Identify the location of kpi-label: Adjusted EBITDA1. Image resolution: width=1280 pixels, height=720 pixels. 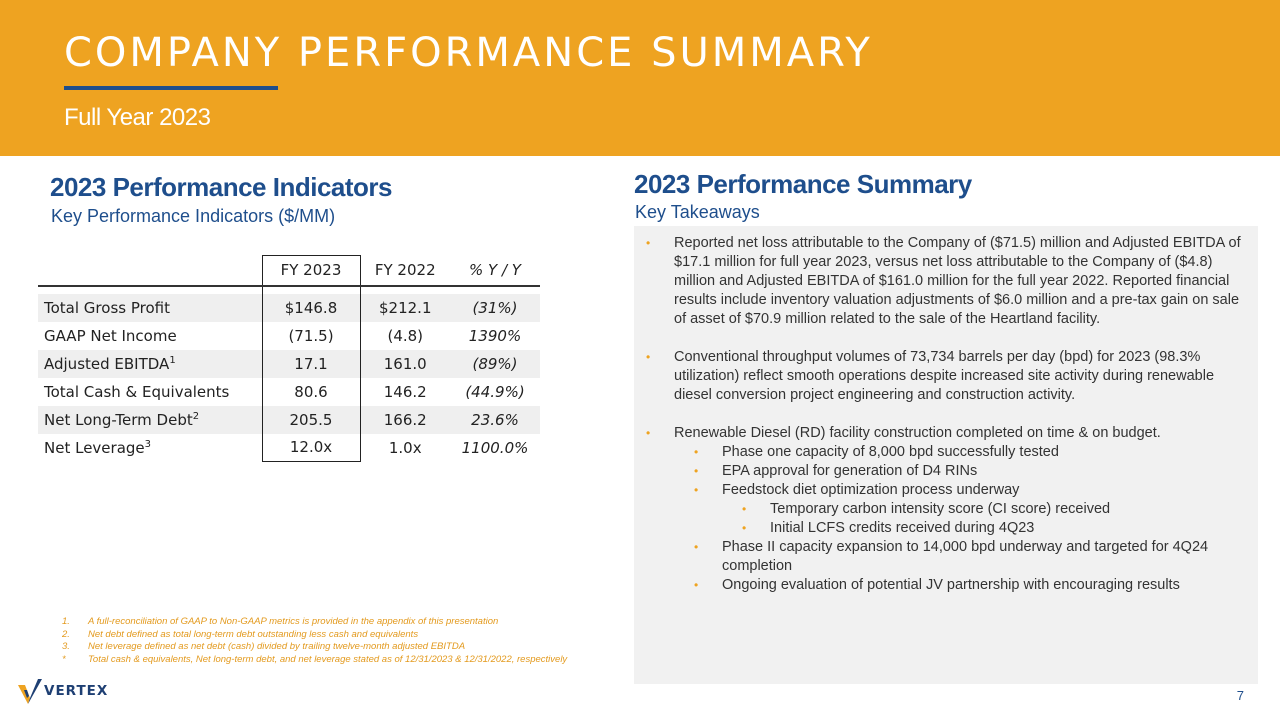
(150, 363).